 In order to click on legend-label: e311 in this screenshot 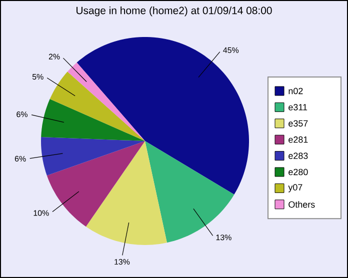, I will do `click(298, 107)`.